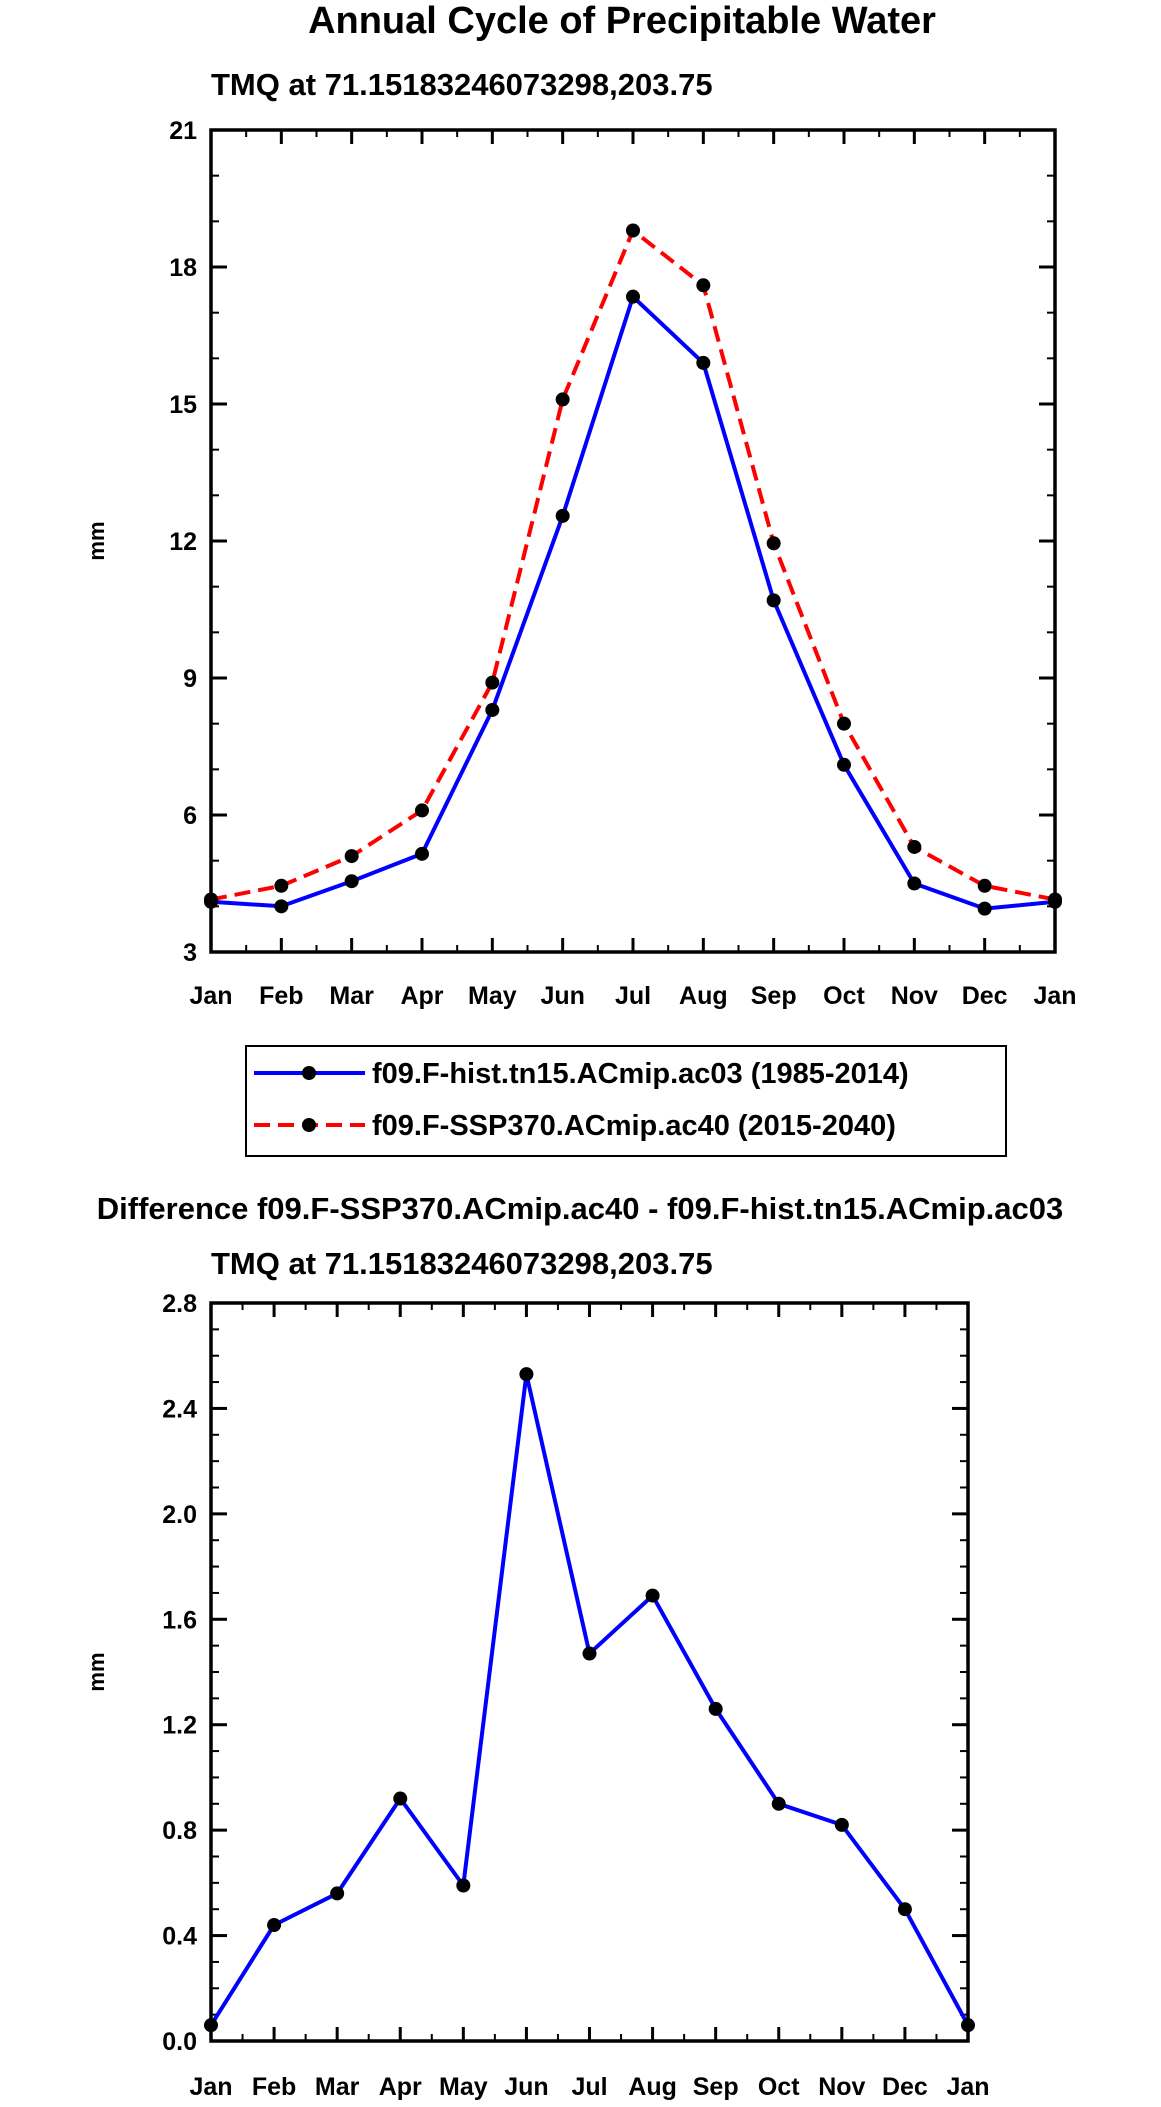 The width and height of the screenshot is (1161, 2107). Describe the element at coordinates (337, 2087) in the screenshot. I see `chart2-xtick-label: Mar` at that location.